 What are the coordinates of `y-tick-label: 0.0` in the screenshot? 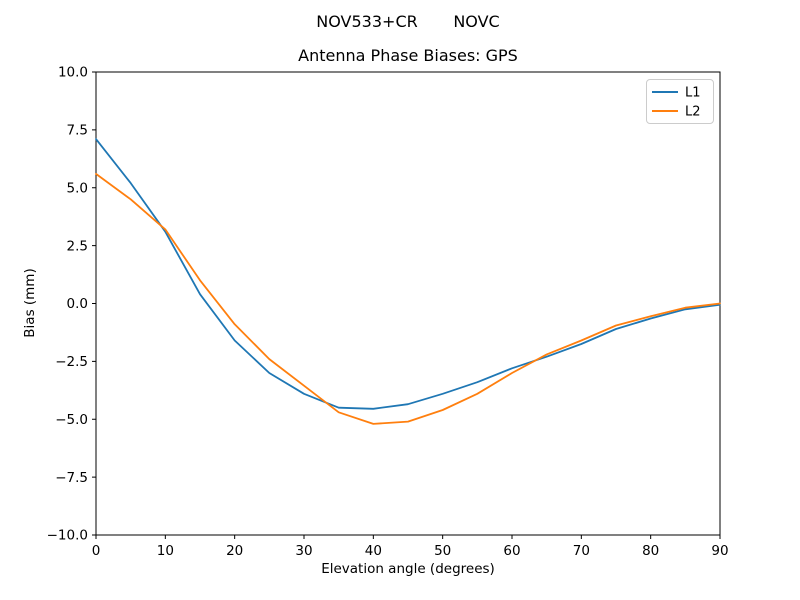 It's located at (77, 304).